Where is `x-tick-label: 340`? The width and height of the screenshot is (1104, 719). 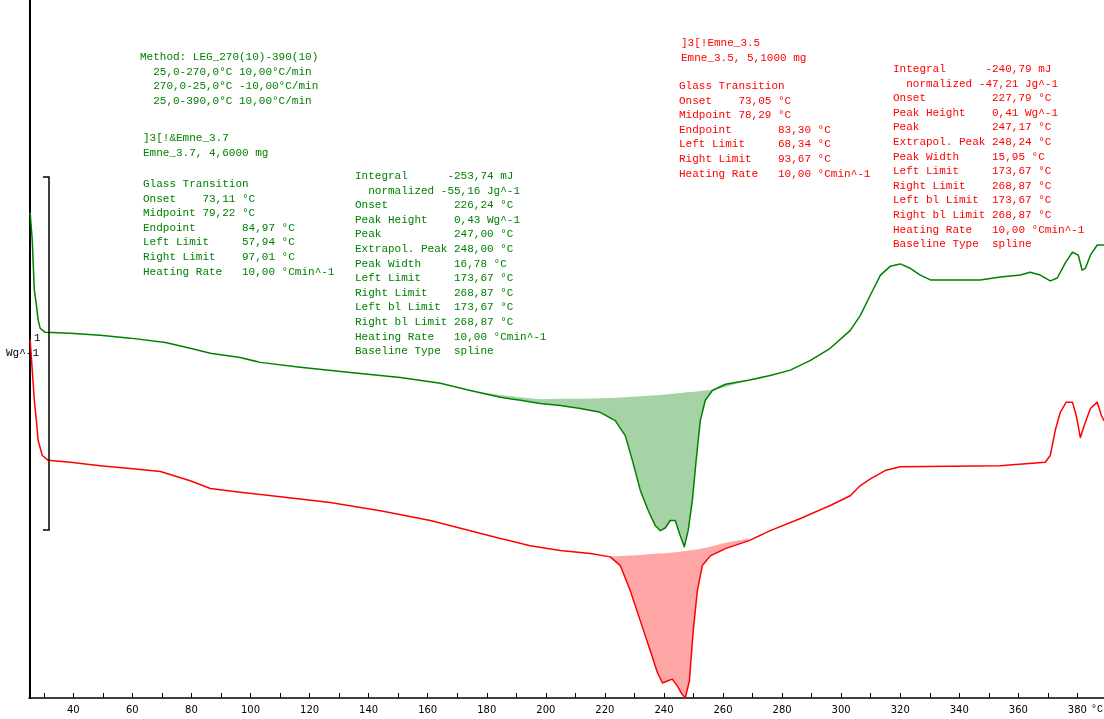
x-tick-label: 340 is located at coordinates (959, 709).